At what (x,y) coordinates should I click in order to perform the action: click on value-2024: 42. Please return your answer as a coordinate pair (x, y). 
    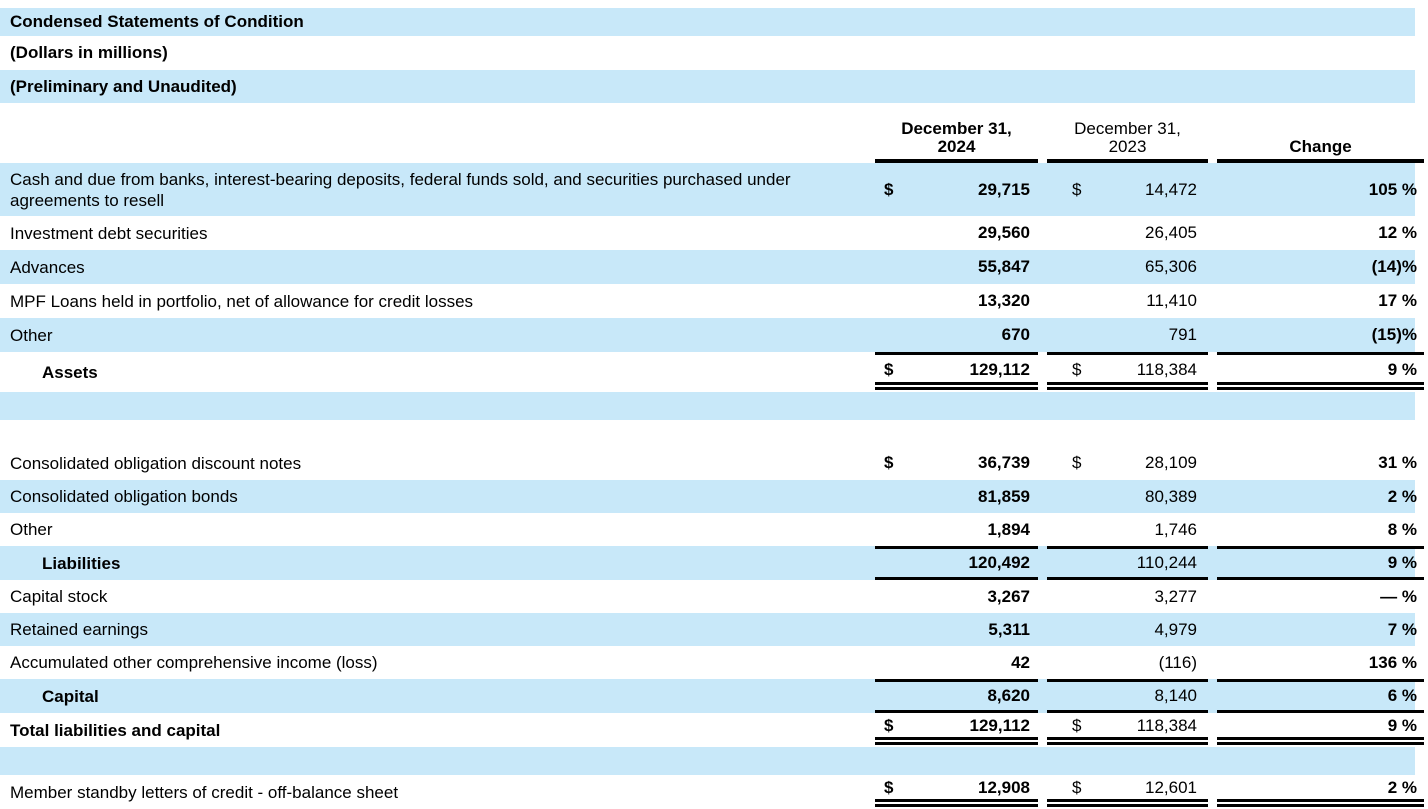
    Looking at the image, I should click on (1020, 662).